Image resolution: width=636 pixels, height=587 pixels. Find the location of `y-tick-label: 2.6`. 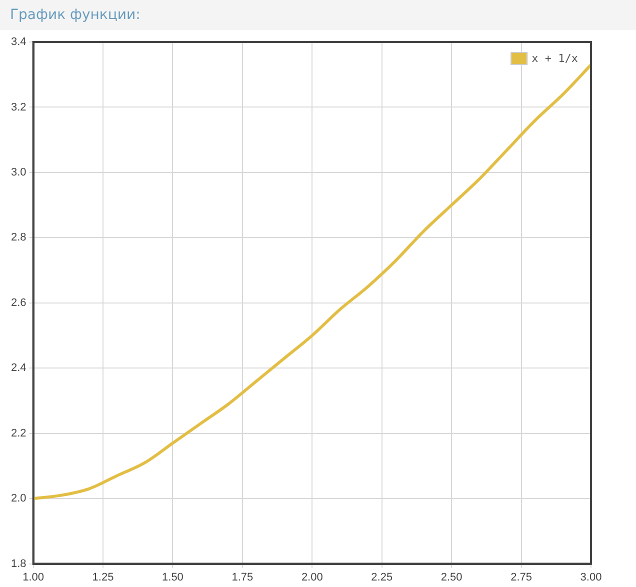

y-tick-label: 2.6 is located at coordinates (18, 302).